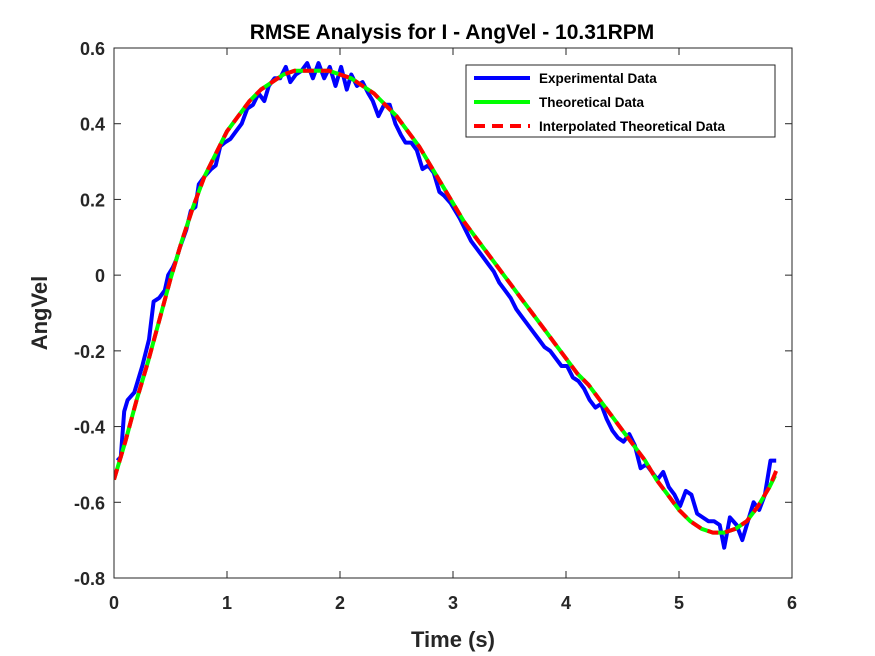  I want to click on y-tick-label: -0.2, so click(89, 352).